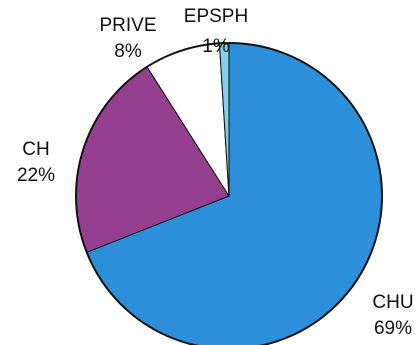 The width and height of the screenshot is (419, 345). I want to click on slice-label-ch: CH, so click(35, 149).